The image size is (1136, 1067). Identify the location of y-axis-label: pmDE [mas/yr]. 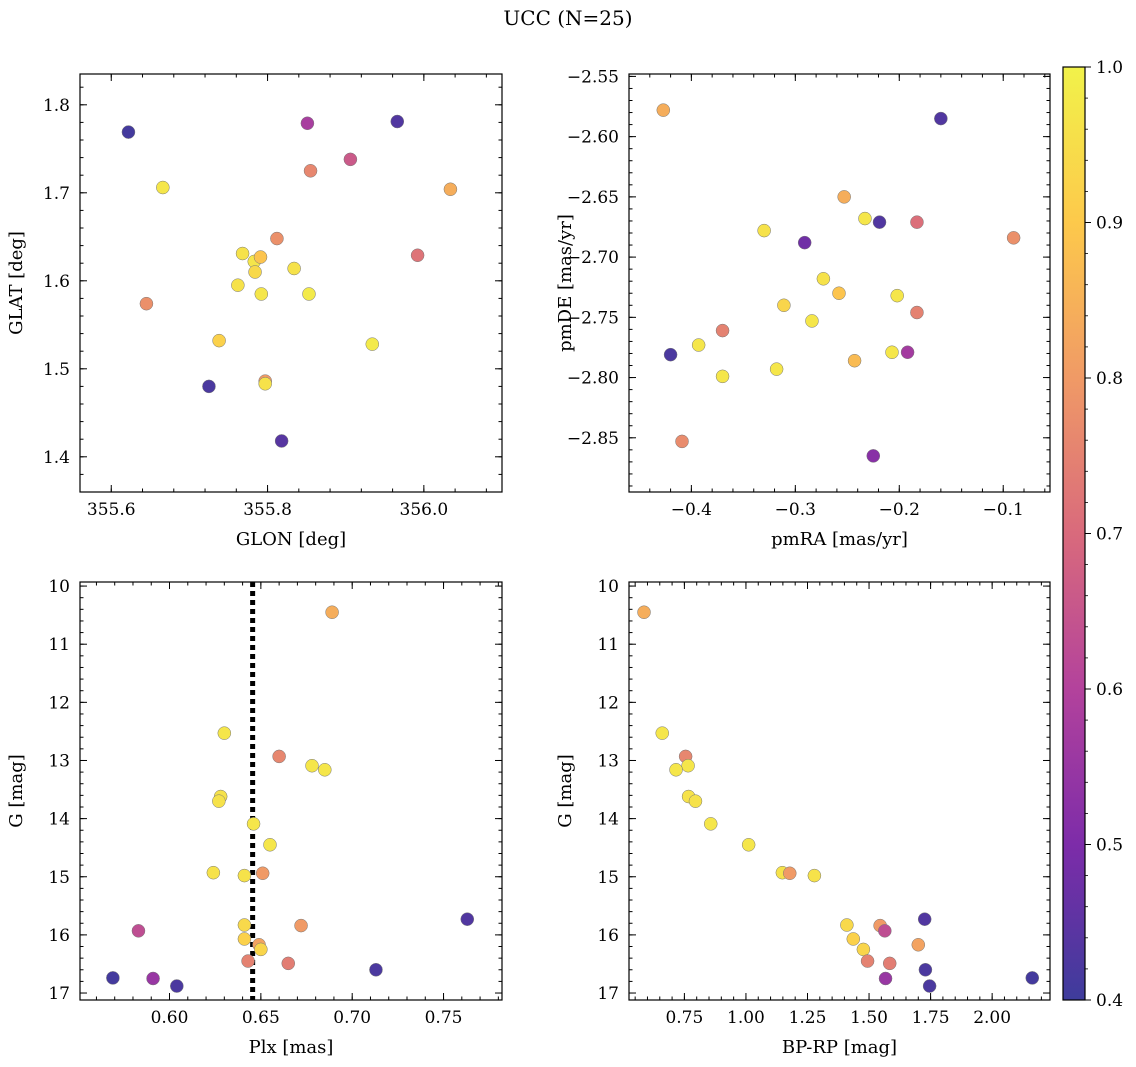
(565, 283).